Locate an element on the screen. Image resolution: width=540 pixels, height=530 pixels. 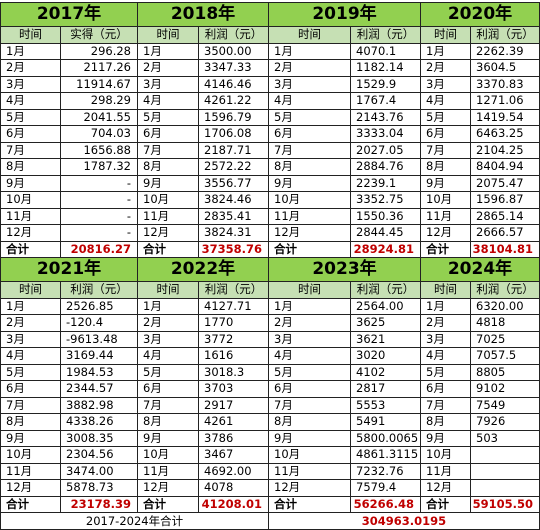
value-cell: 1984.53 is located at coordinates (99, 372).